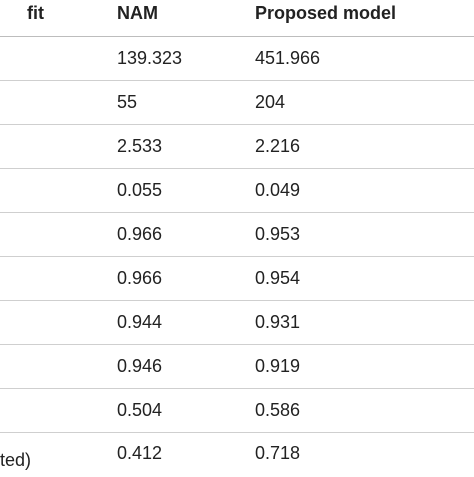 The image size is (474, 477). What do you see at coordinates (237, 191) in the screenshot?
I see `table-row: 0.055 0.049` at bounding box center [237, 191].